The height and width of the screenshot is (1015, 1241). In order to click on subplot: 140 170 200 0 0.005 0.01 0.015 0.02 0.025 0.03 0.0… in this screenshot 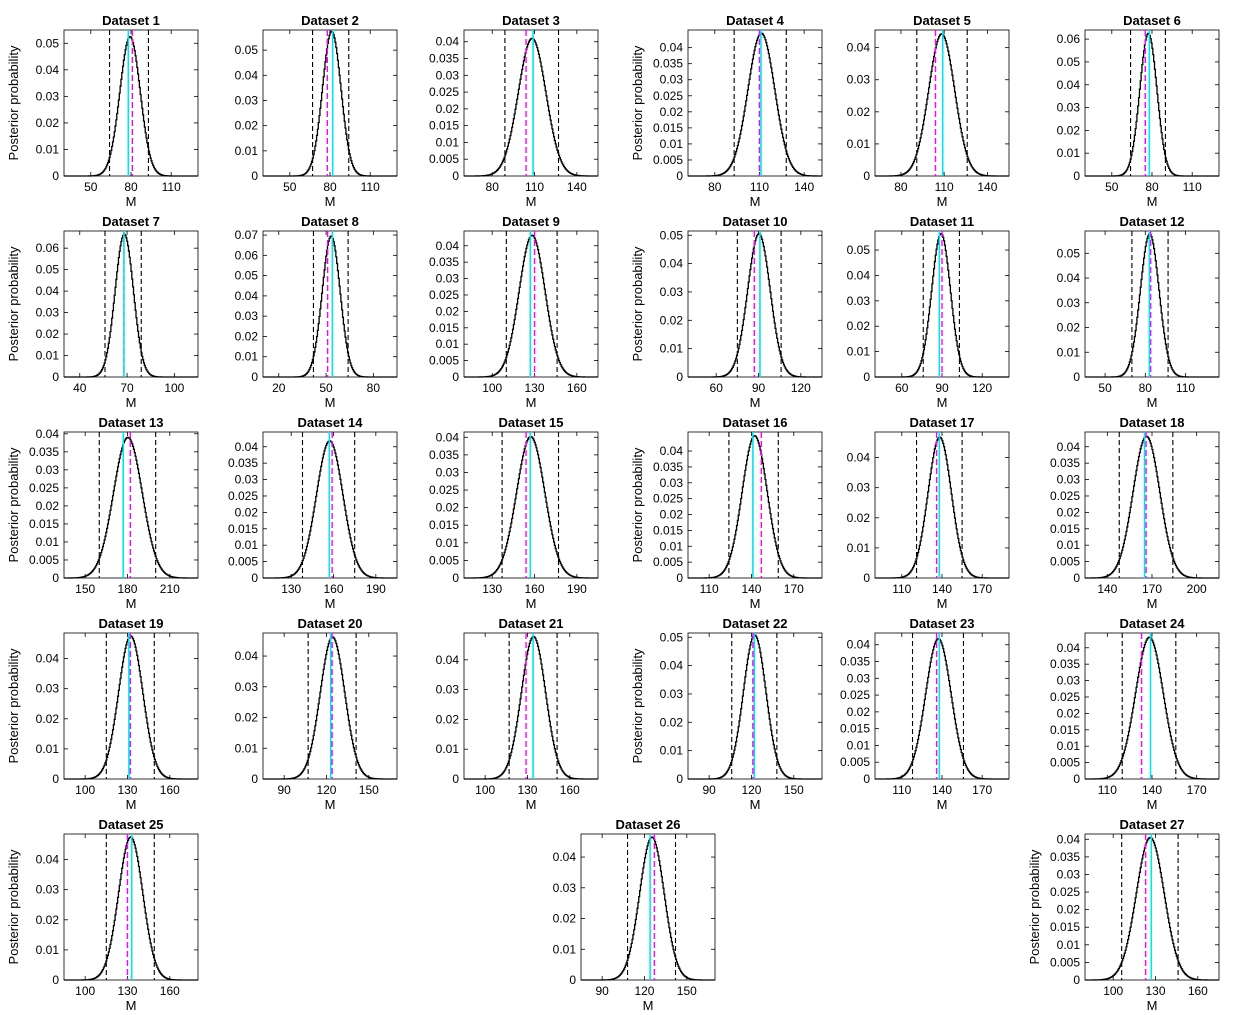, I will do `click(1135, 513)`.